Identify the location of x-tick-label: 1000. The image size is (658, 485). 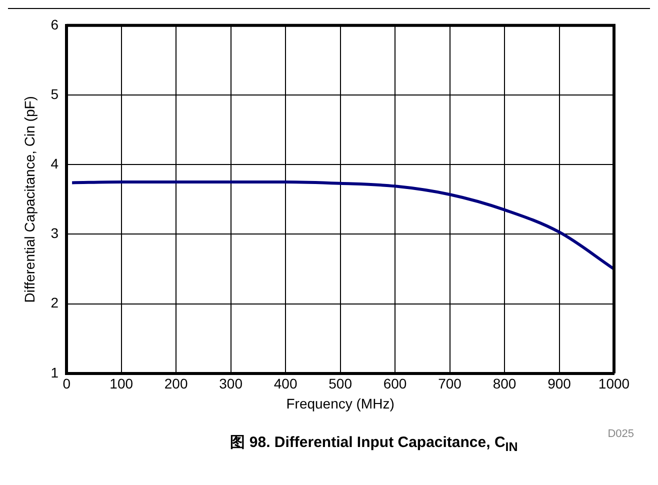
(614, 384).